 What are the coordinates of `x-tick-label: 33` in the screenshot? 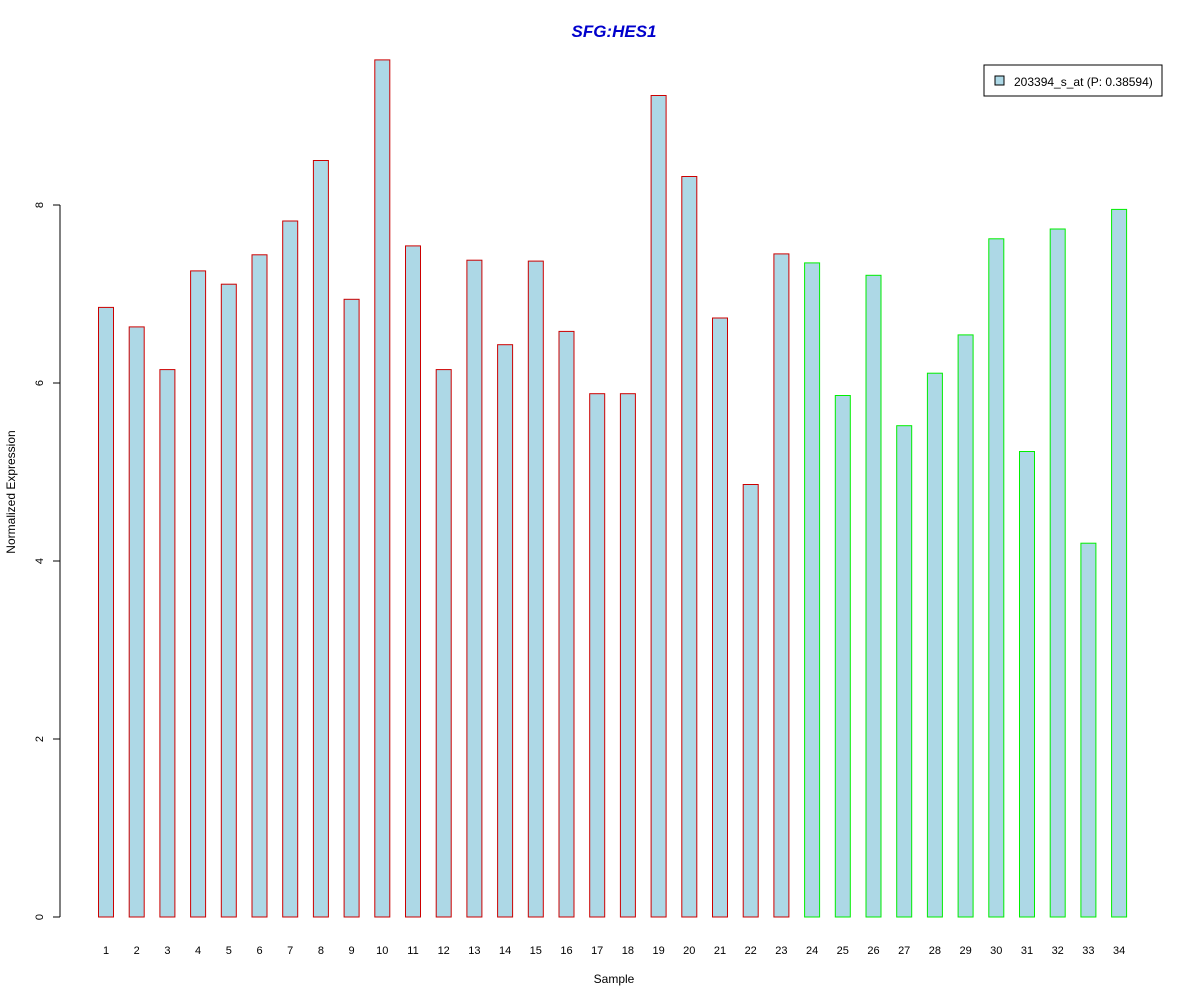 It's located at (1088, 951).